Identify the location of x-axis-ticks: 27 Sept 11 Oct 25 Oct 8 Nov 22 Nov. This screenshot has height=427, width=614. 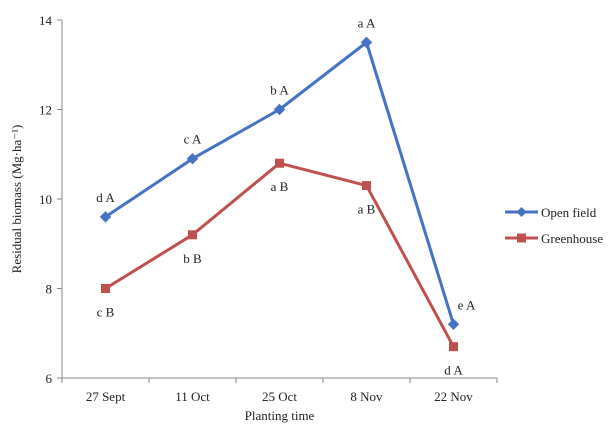
(279, 391).